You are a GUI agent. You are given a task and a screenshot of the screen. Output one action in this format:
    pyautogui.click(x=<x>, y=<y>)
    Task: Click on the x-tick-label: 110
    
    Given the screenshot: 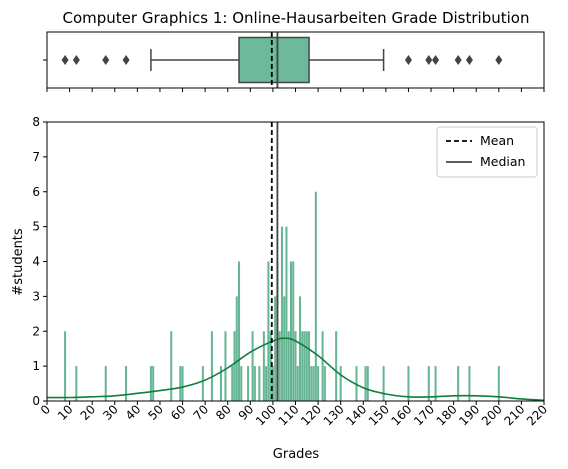 What is the action you would take?
    pyautogui.click(x=289, y=415)
    